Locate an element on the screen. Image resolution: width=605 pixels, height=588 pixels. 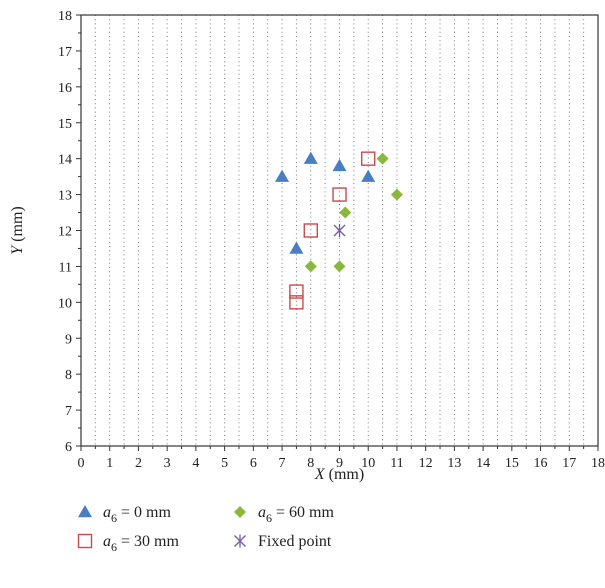
y-axis-label-unit: (mm) is located at coordinates (17, 226).